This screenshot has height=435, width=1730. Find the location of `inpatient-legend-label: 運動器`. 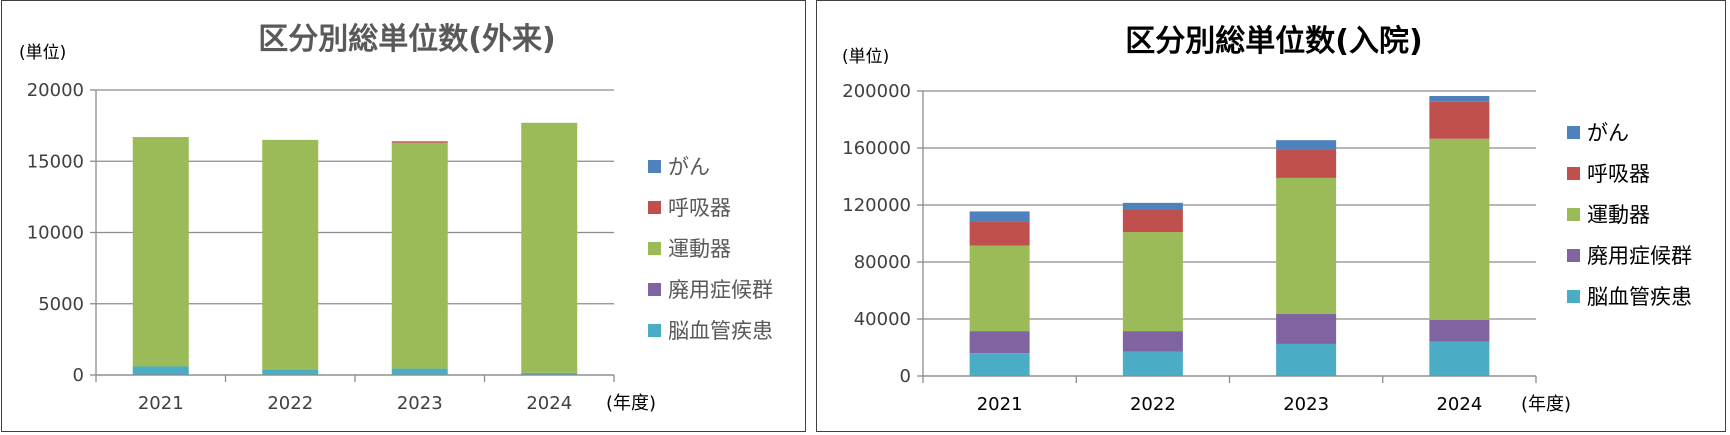

inpatient-legend-label: 運動器 is located at coordinates (1618, 215).